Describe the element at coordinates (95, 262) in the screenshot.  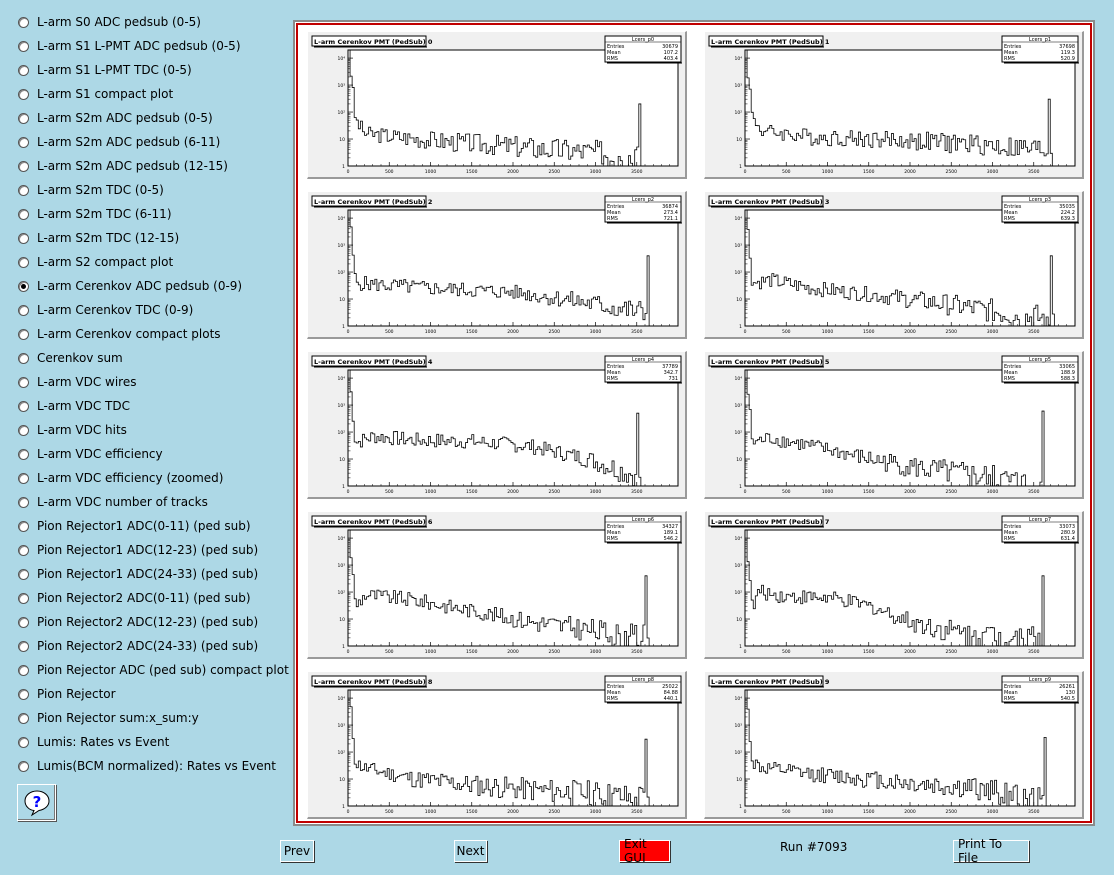
I see `plot-option: L-arm S2 compact plot` at that location.